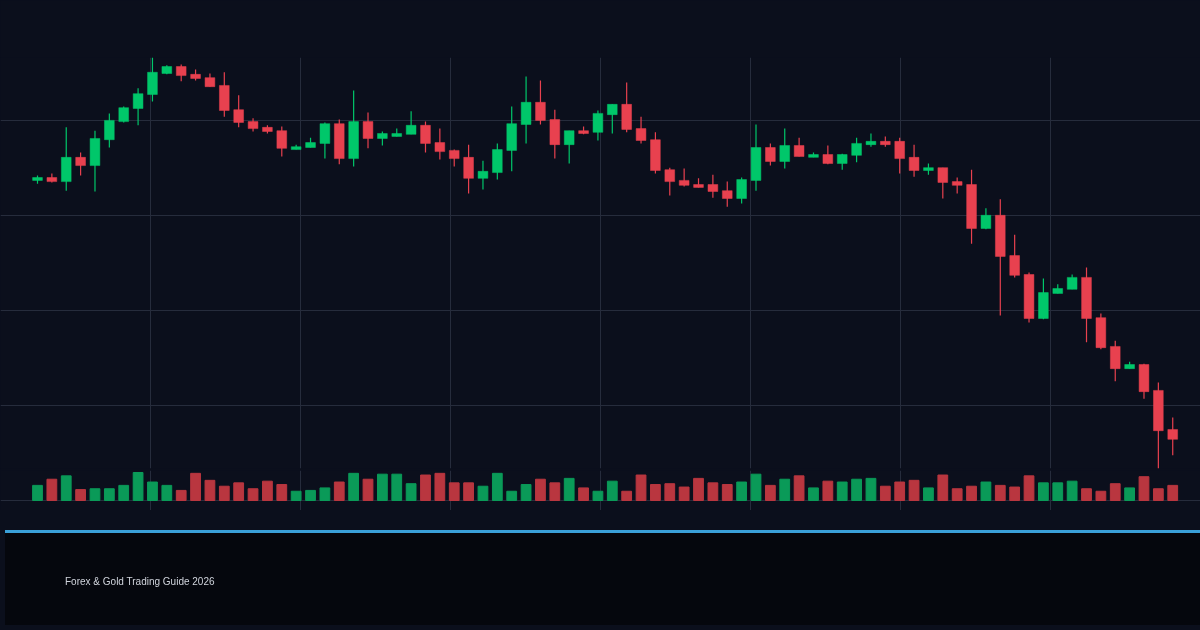 The image size is (1200, 630). What do you see at coordinates (140, 582) in the screenshot?
I see `text: Forex & Gold Trading Guide 2026` at bounding box center [140, 582].